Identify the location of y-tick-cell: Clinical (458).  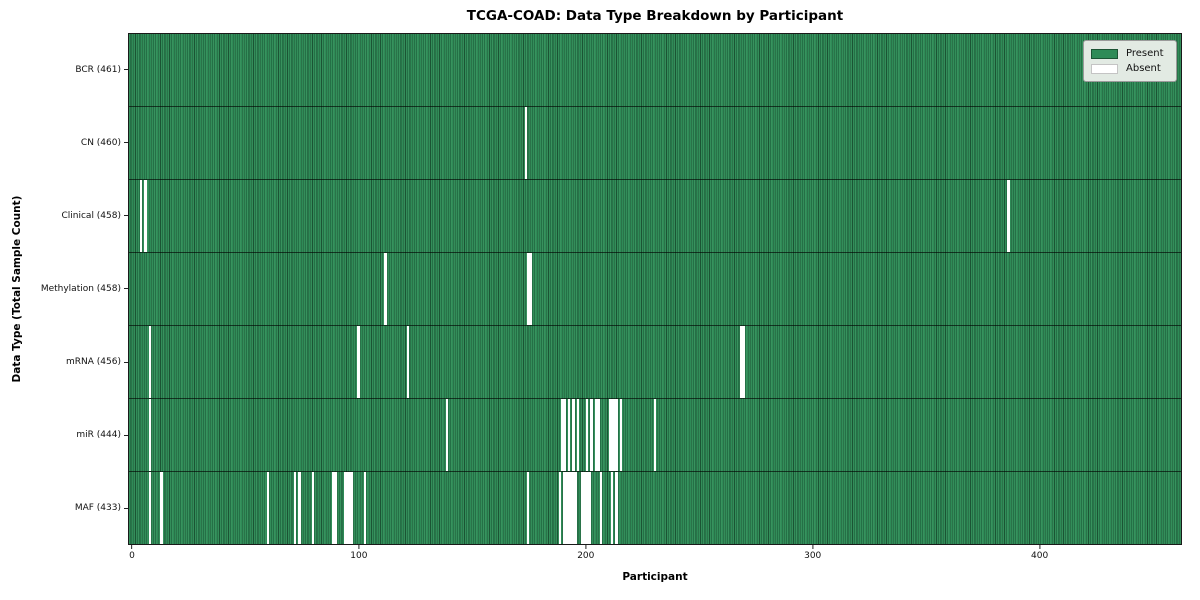
(64, 215).